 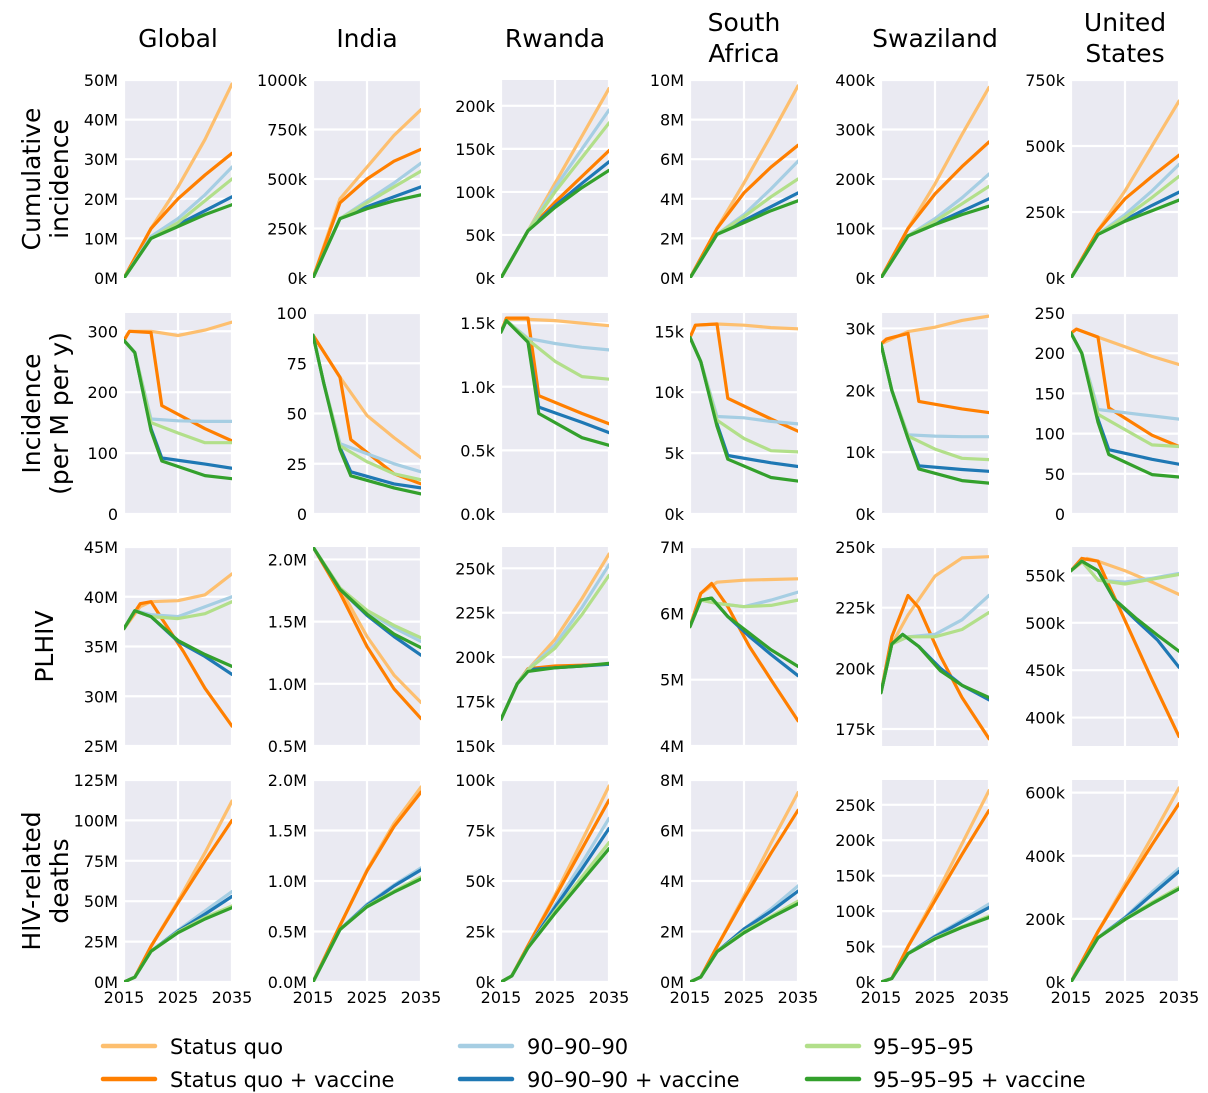 I want to click on panel-hiv-related-deaths-united-states: 0k 200k 400k 600k 2015 2025 2035, so click(x=1112, y=893).